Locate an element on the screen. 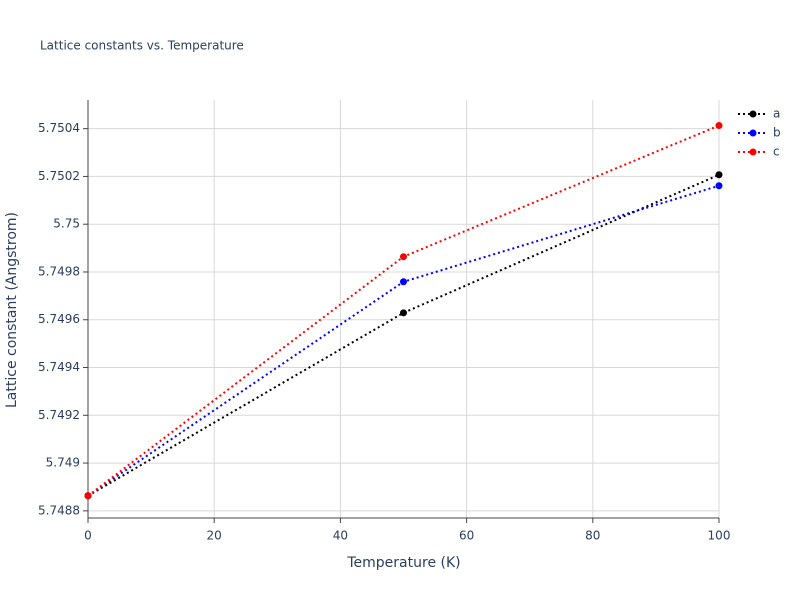 The image size is (800, 600). x-tick-label: 60 is located at coordinates (466, 536).